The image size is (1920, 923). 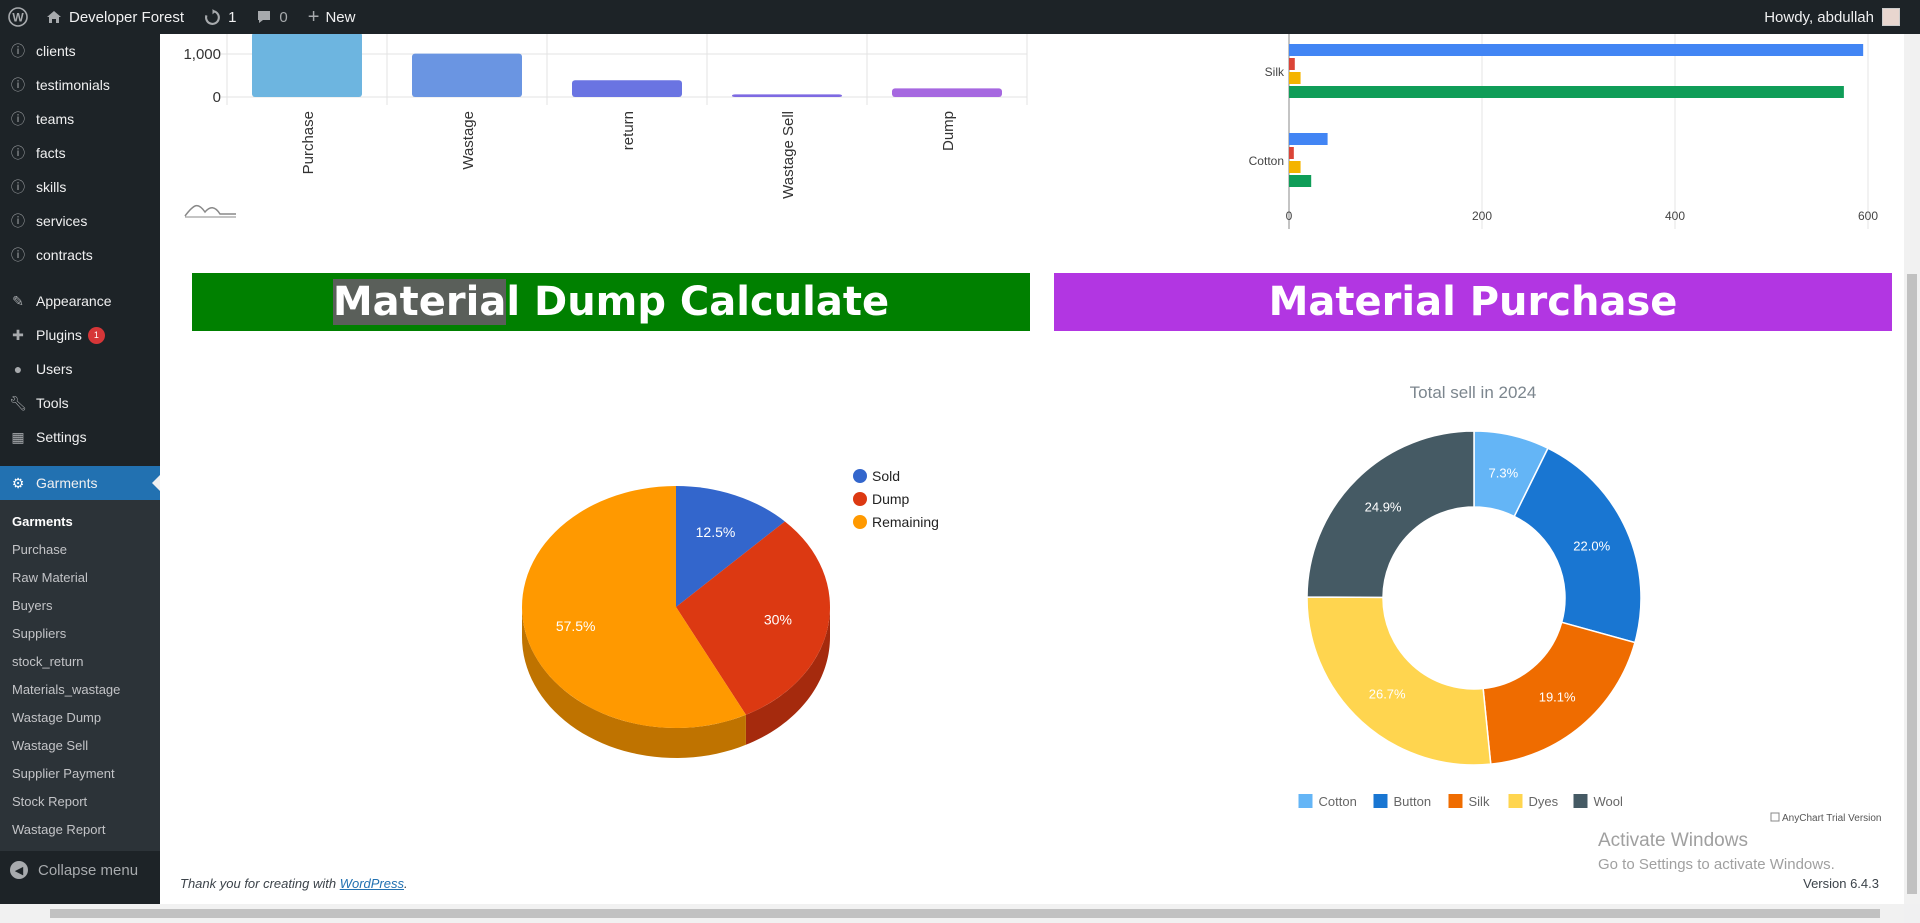 I want to click on menu-item-testimonials: ⓘ testimonials, so click(x=80, y=85).